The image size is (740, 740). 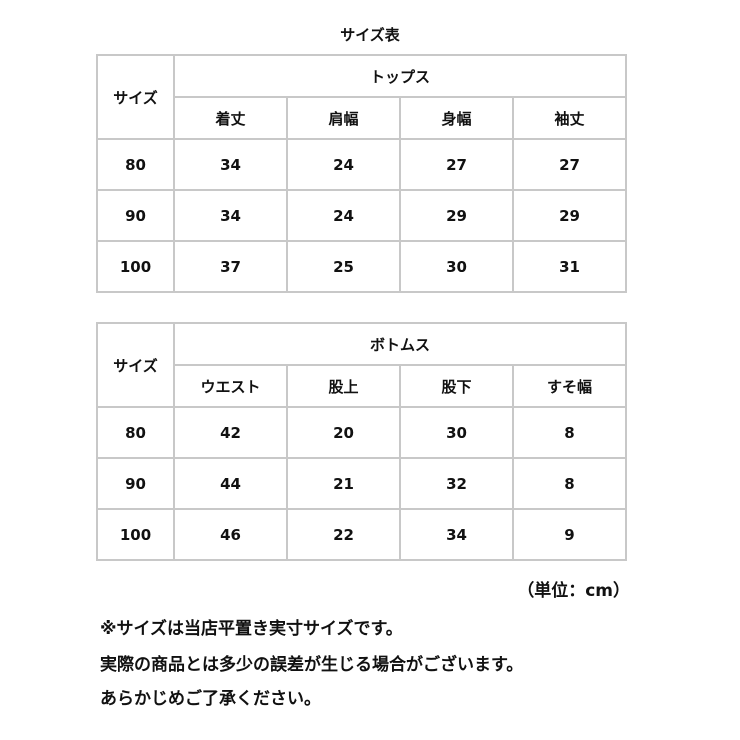 What do you see at coordinates (456, 118) in the screenshot?
I see `column-header: 身幅` at bounding box center [456, 118].